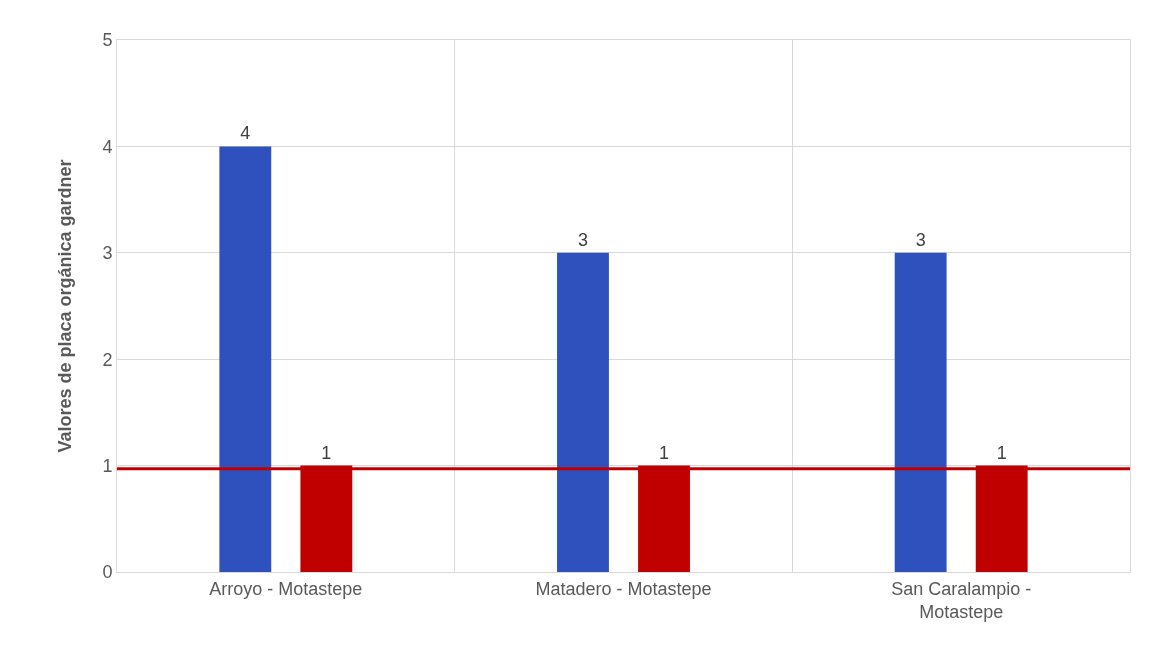 The height and width of the screenshot is (659, 1155). I want to click on y-tick-label: 4, so click(107, 146).